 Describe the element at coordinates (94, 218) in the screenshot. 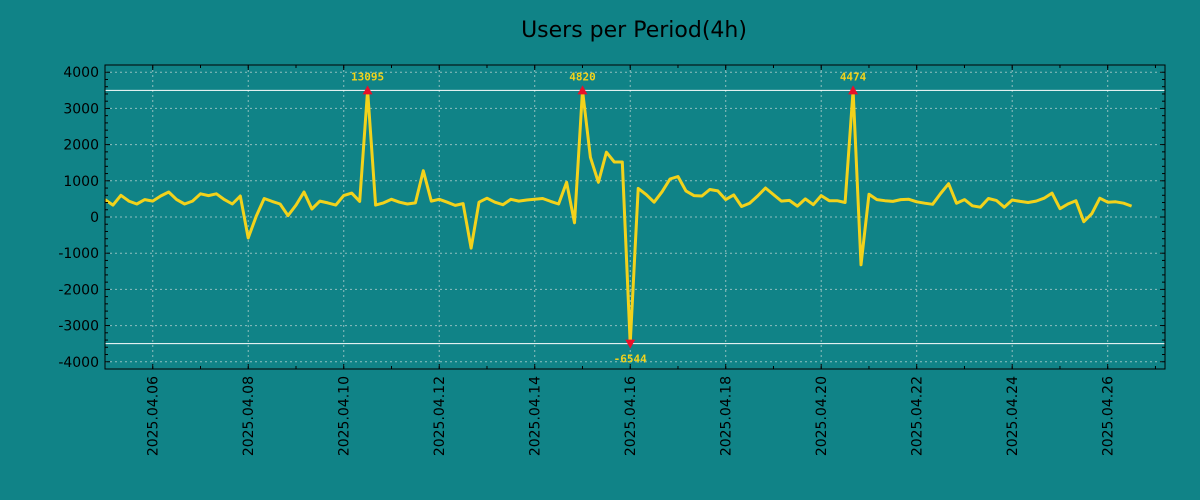

I see `y-tick-label: 0` at that location.